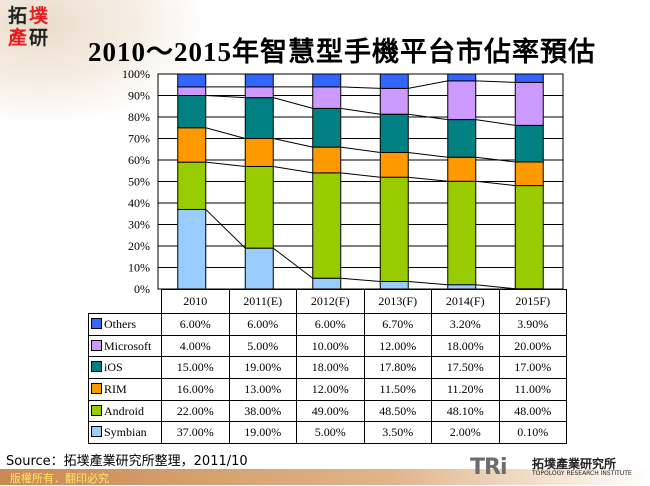 This screenshot has width=650, height=486. What do you see at coordinates (466, 302) in the screenshot?
I see `x-category-label: 2014(F)` at bounding box center [466, 302].